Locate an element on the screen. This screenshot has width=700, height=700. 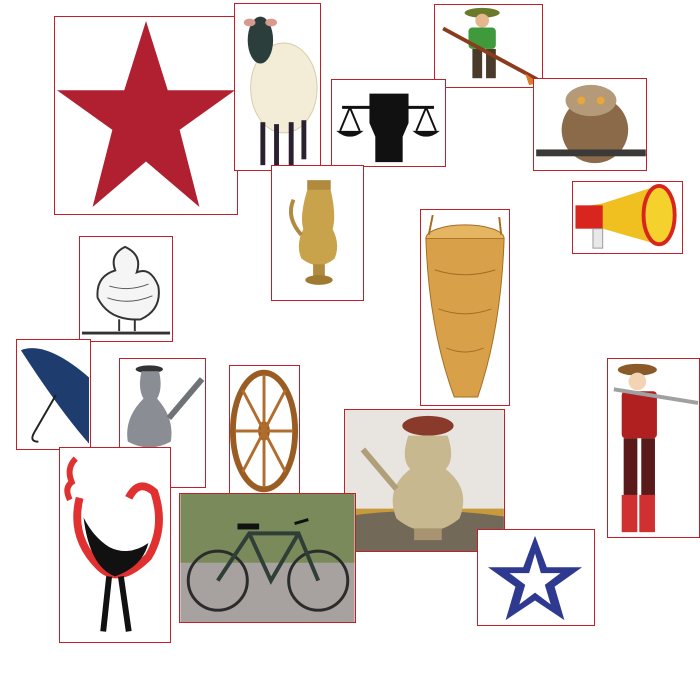
fist-scales-icon is located at coordinates (388, 128).